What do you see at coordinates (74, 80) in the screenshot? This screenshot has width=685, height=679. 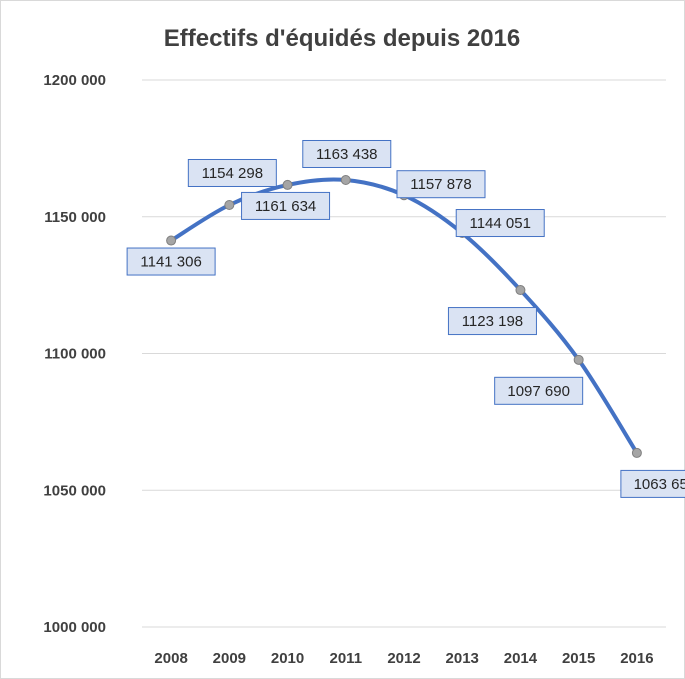 I see `y-tick-label: 1200 000` at bounding box center [74, 80].